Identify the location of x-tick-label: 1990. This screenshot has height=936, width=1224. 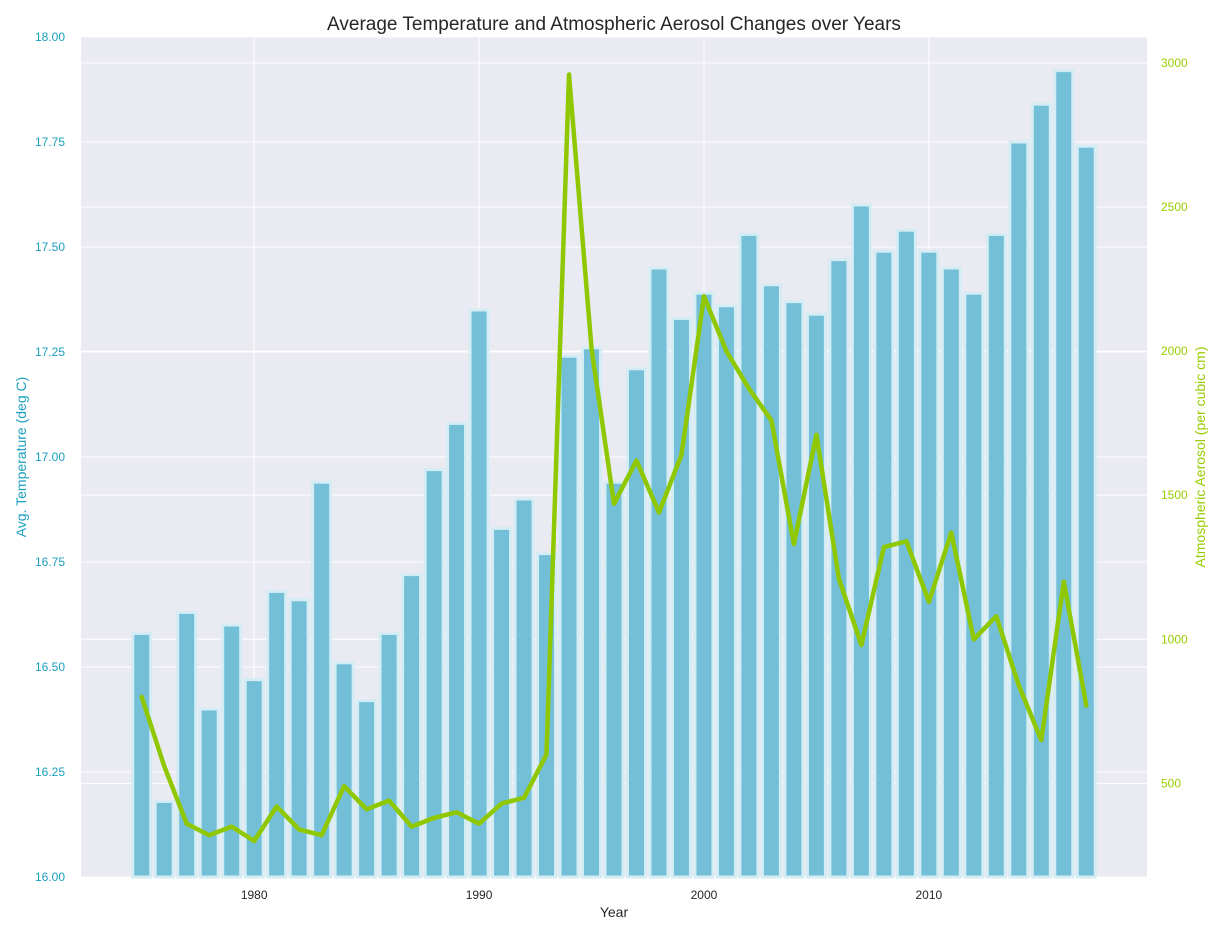
(479, 895).